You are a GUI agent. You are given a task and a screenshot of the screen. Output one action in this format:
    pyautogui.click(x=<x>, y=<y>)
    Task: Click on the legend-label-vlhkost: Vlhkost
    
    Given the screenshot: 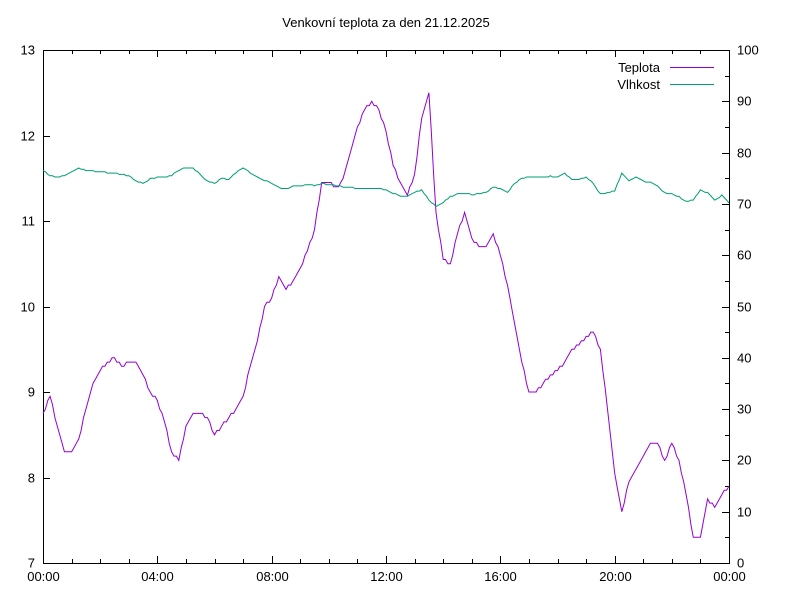 What is the action you would take?
    pyautogui.click(x=638, y=84)
    